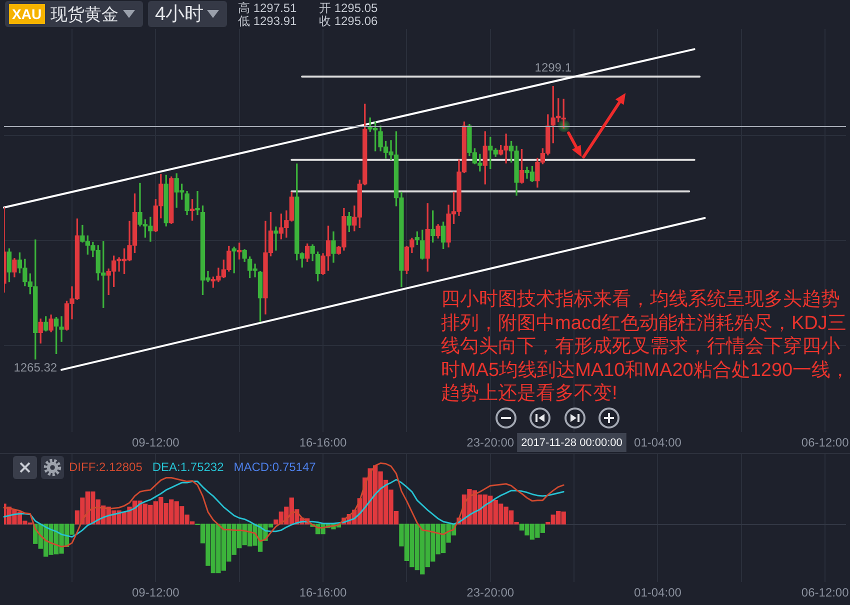 This screenshot has width=850, height=605. I want to click on chart-title: 现货黄金, so click(84, 15).